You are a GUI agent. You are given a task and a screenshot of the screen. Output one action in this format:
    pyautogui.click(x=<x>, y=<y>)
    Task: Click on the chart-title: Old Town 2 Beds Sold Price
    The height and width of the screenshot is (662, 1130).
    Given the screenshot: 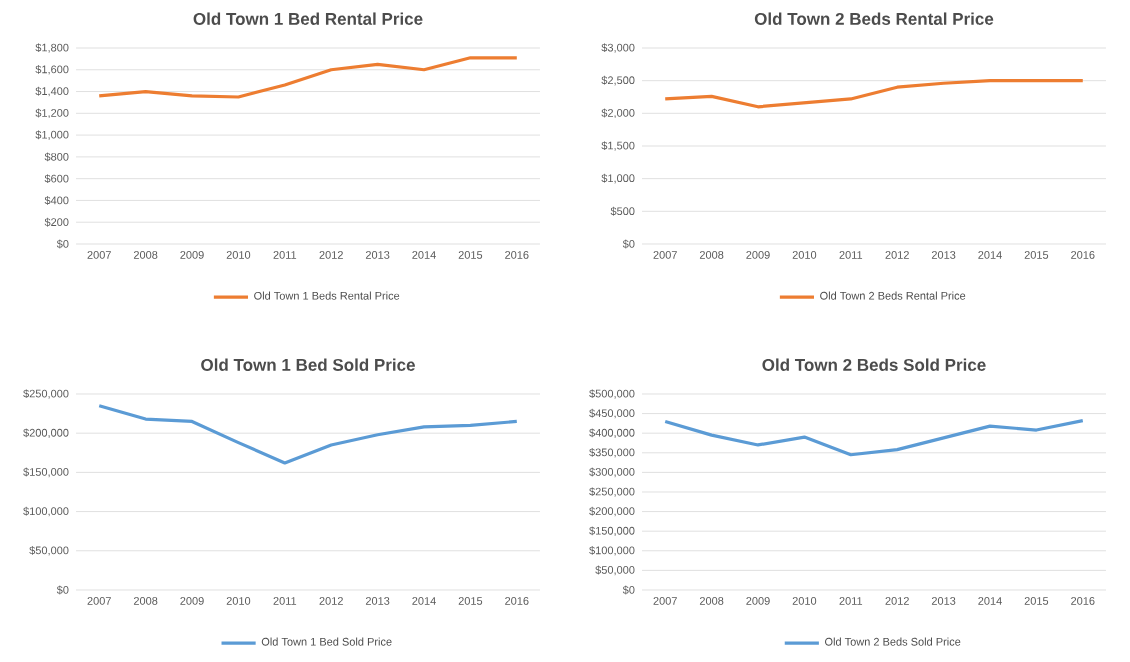 What is the action you would take?
    pyautogui.click(x=874, y=364)
    